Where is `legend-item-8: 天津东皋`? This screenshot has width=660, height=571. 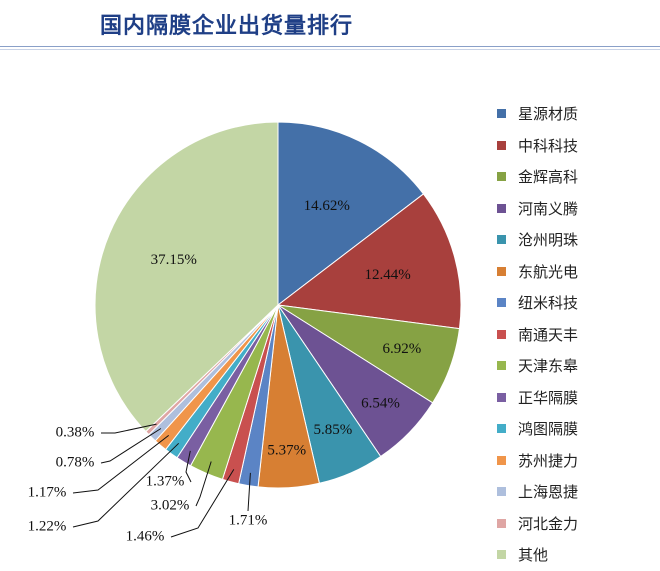
legend-item-8: 天津东皋 is located at coordinates (537, 366).